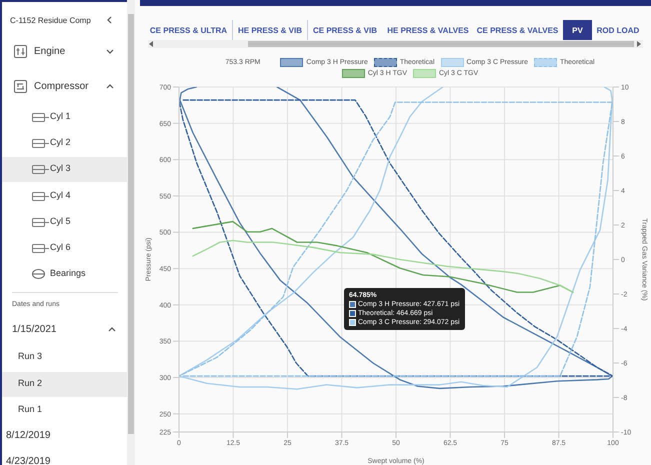  Describe the element at coordinates (30, 356) in the screenshot. I see `text: Run 3` at that location.